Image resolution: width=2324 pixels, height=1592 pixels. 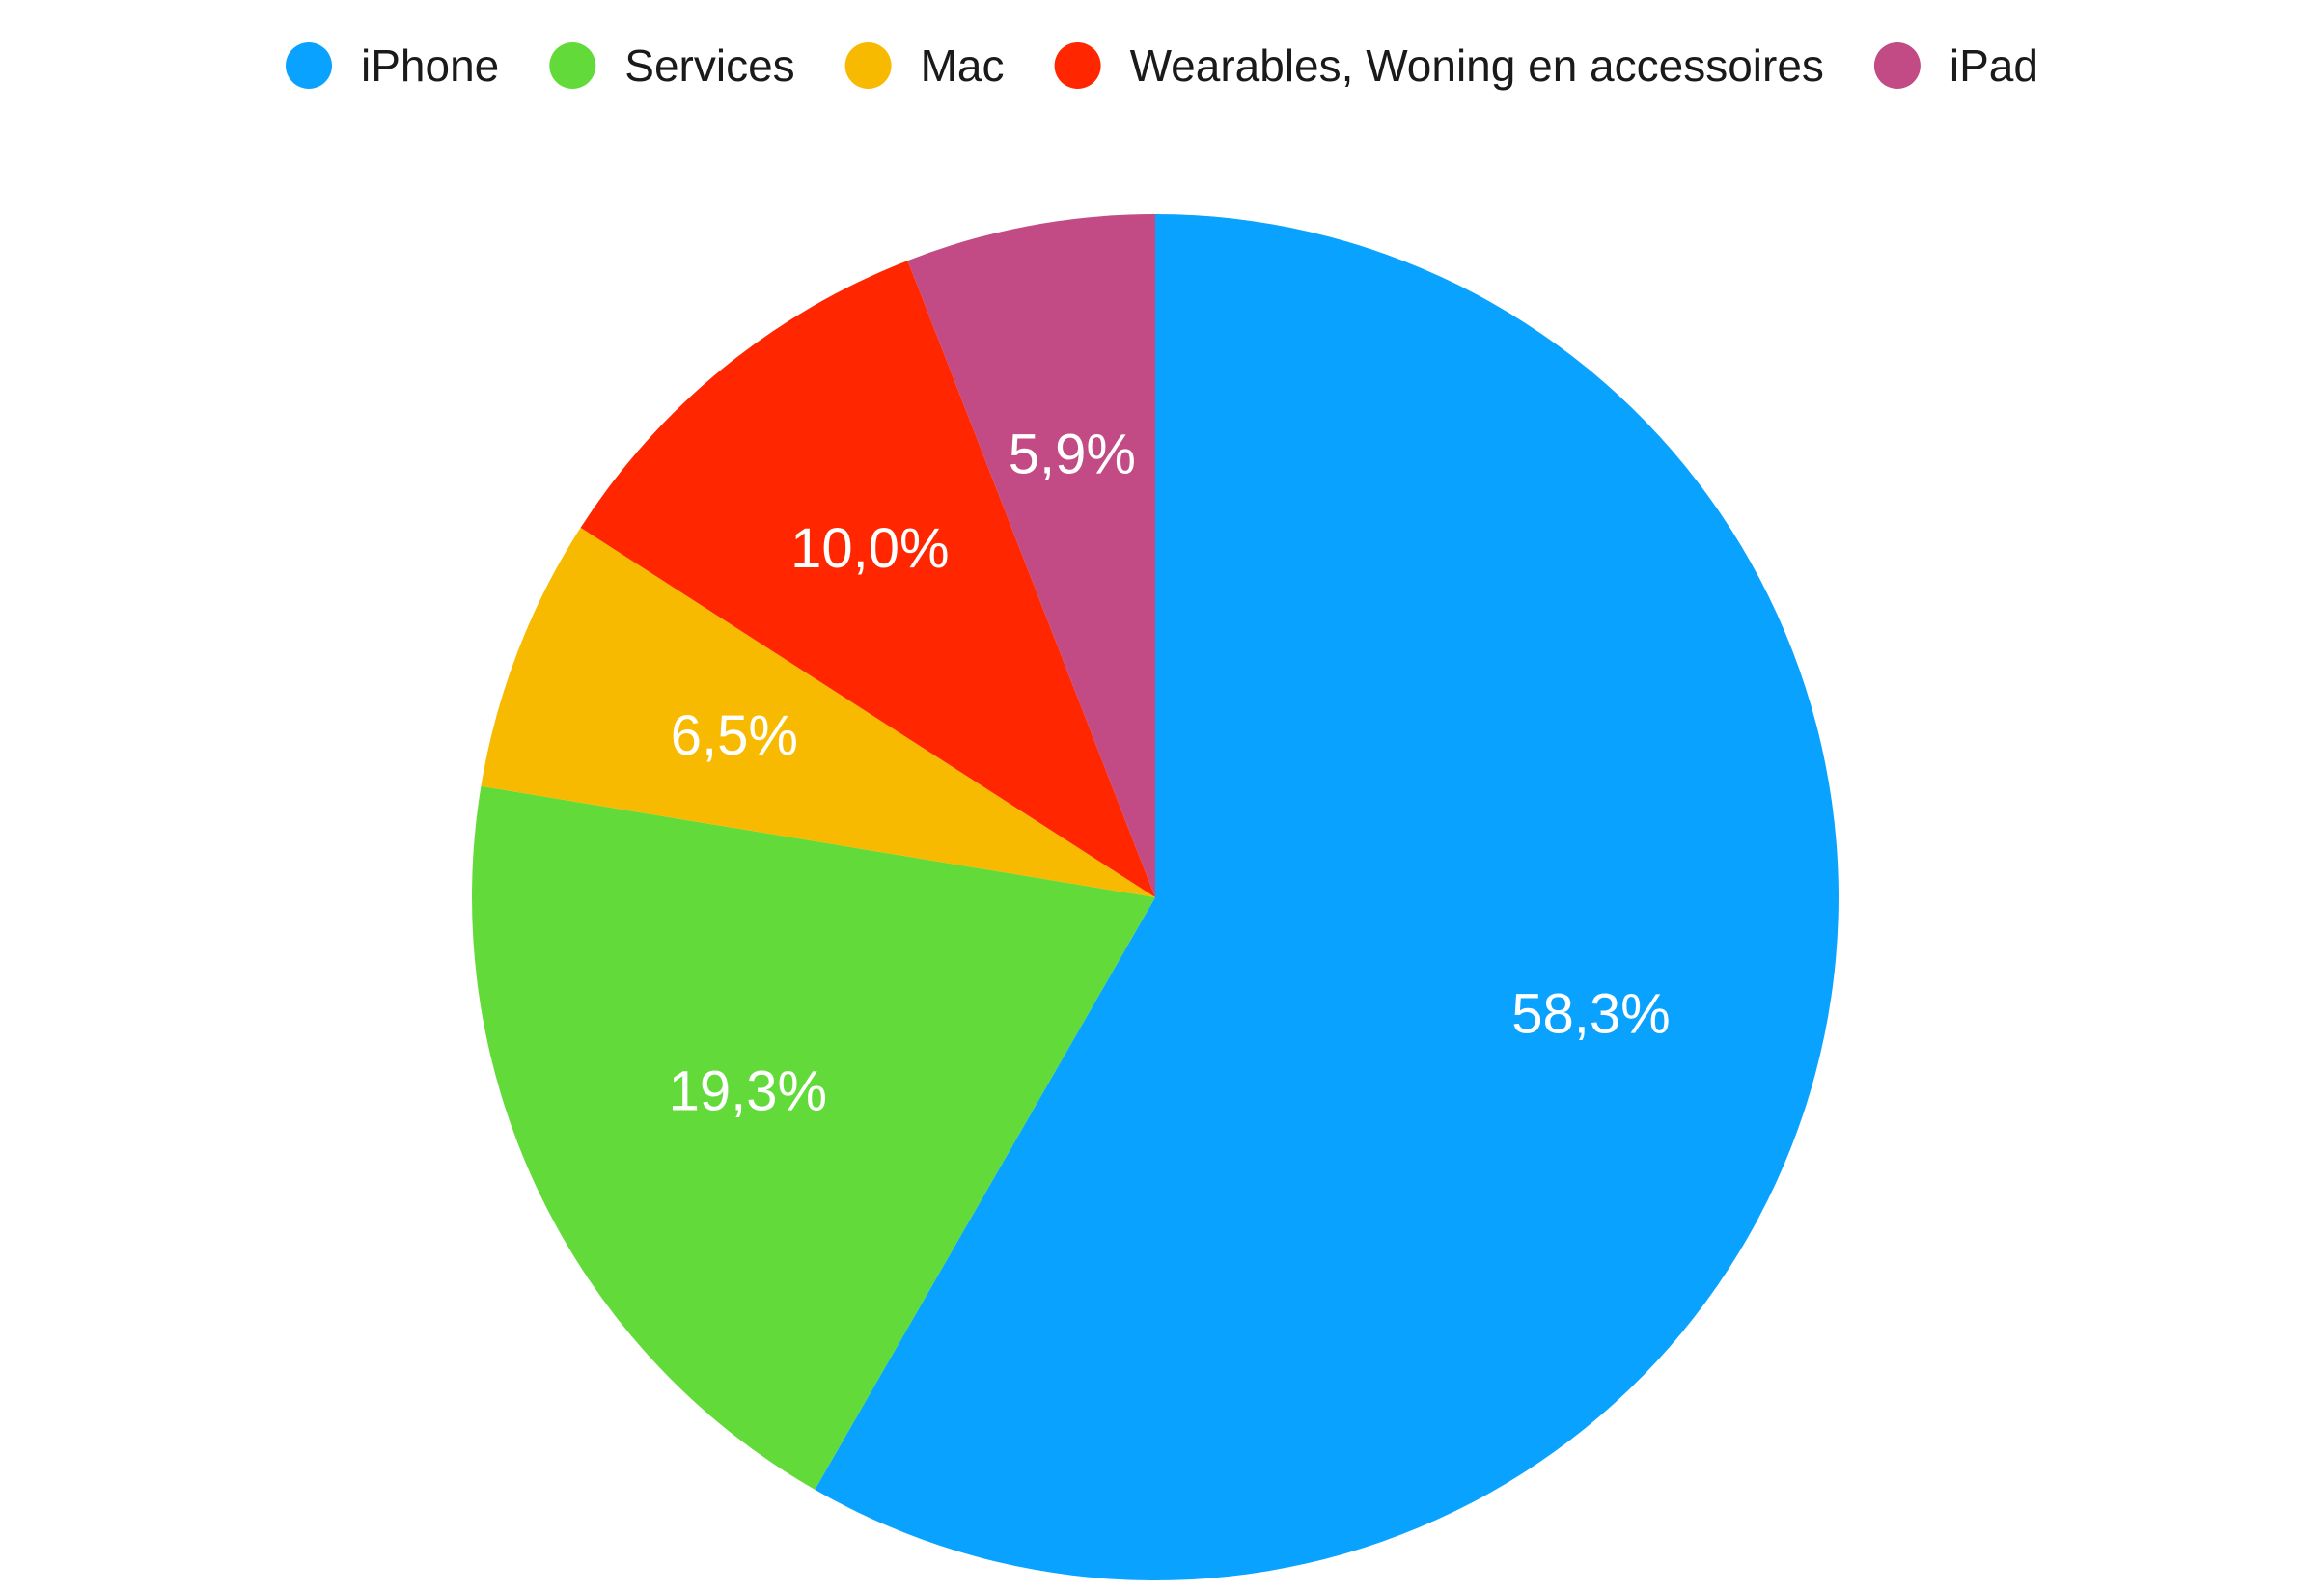 What do you see at coordinates (963, 66) in the screenshot?
I see `legend-label: Mac` at bounding box center [963, 66].